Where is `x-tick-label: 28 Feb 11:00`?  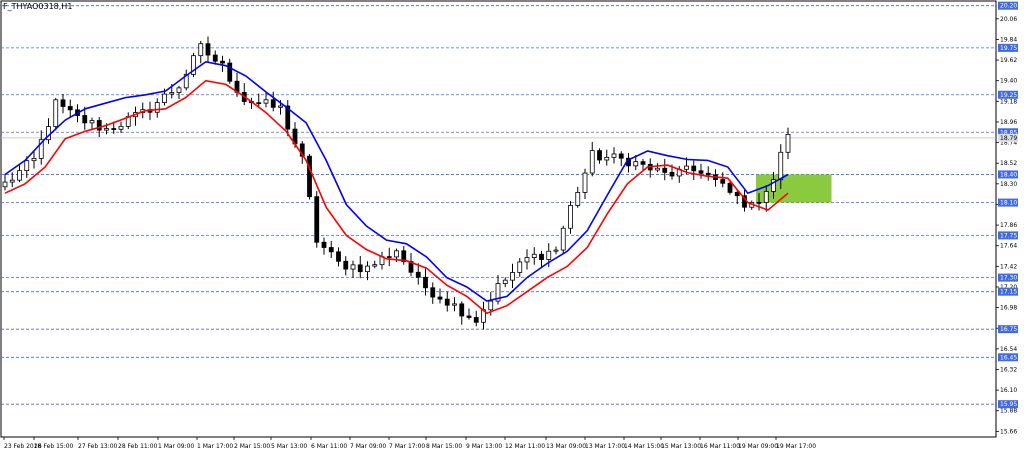
x-tick-label: 28 Feb 11:00 is located at coordinates (138, 446).